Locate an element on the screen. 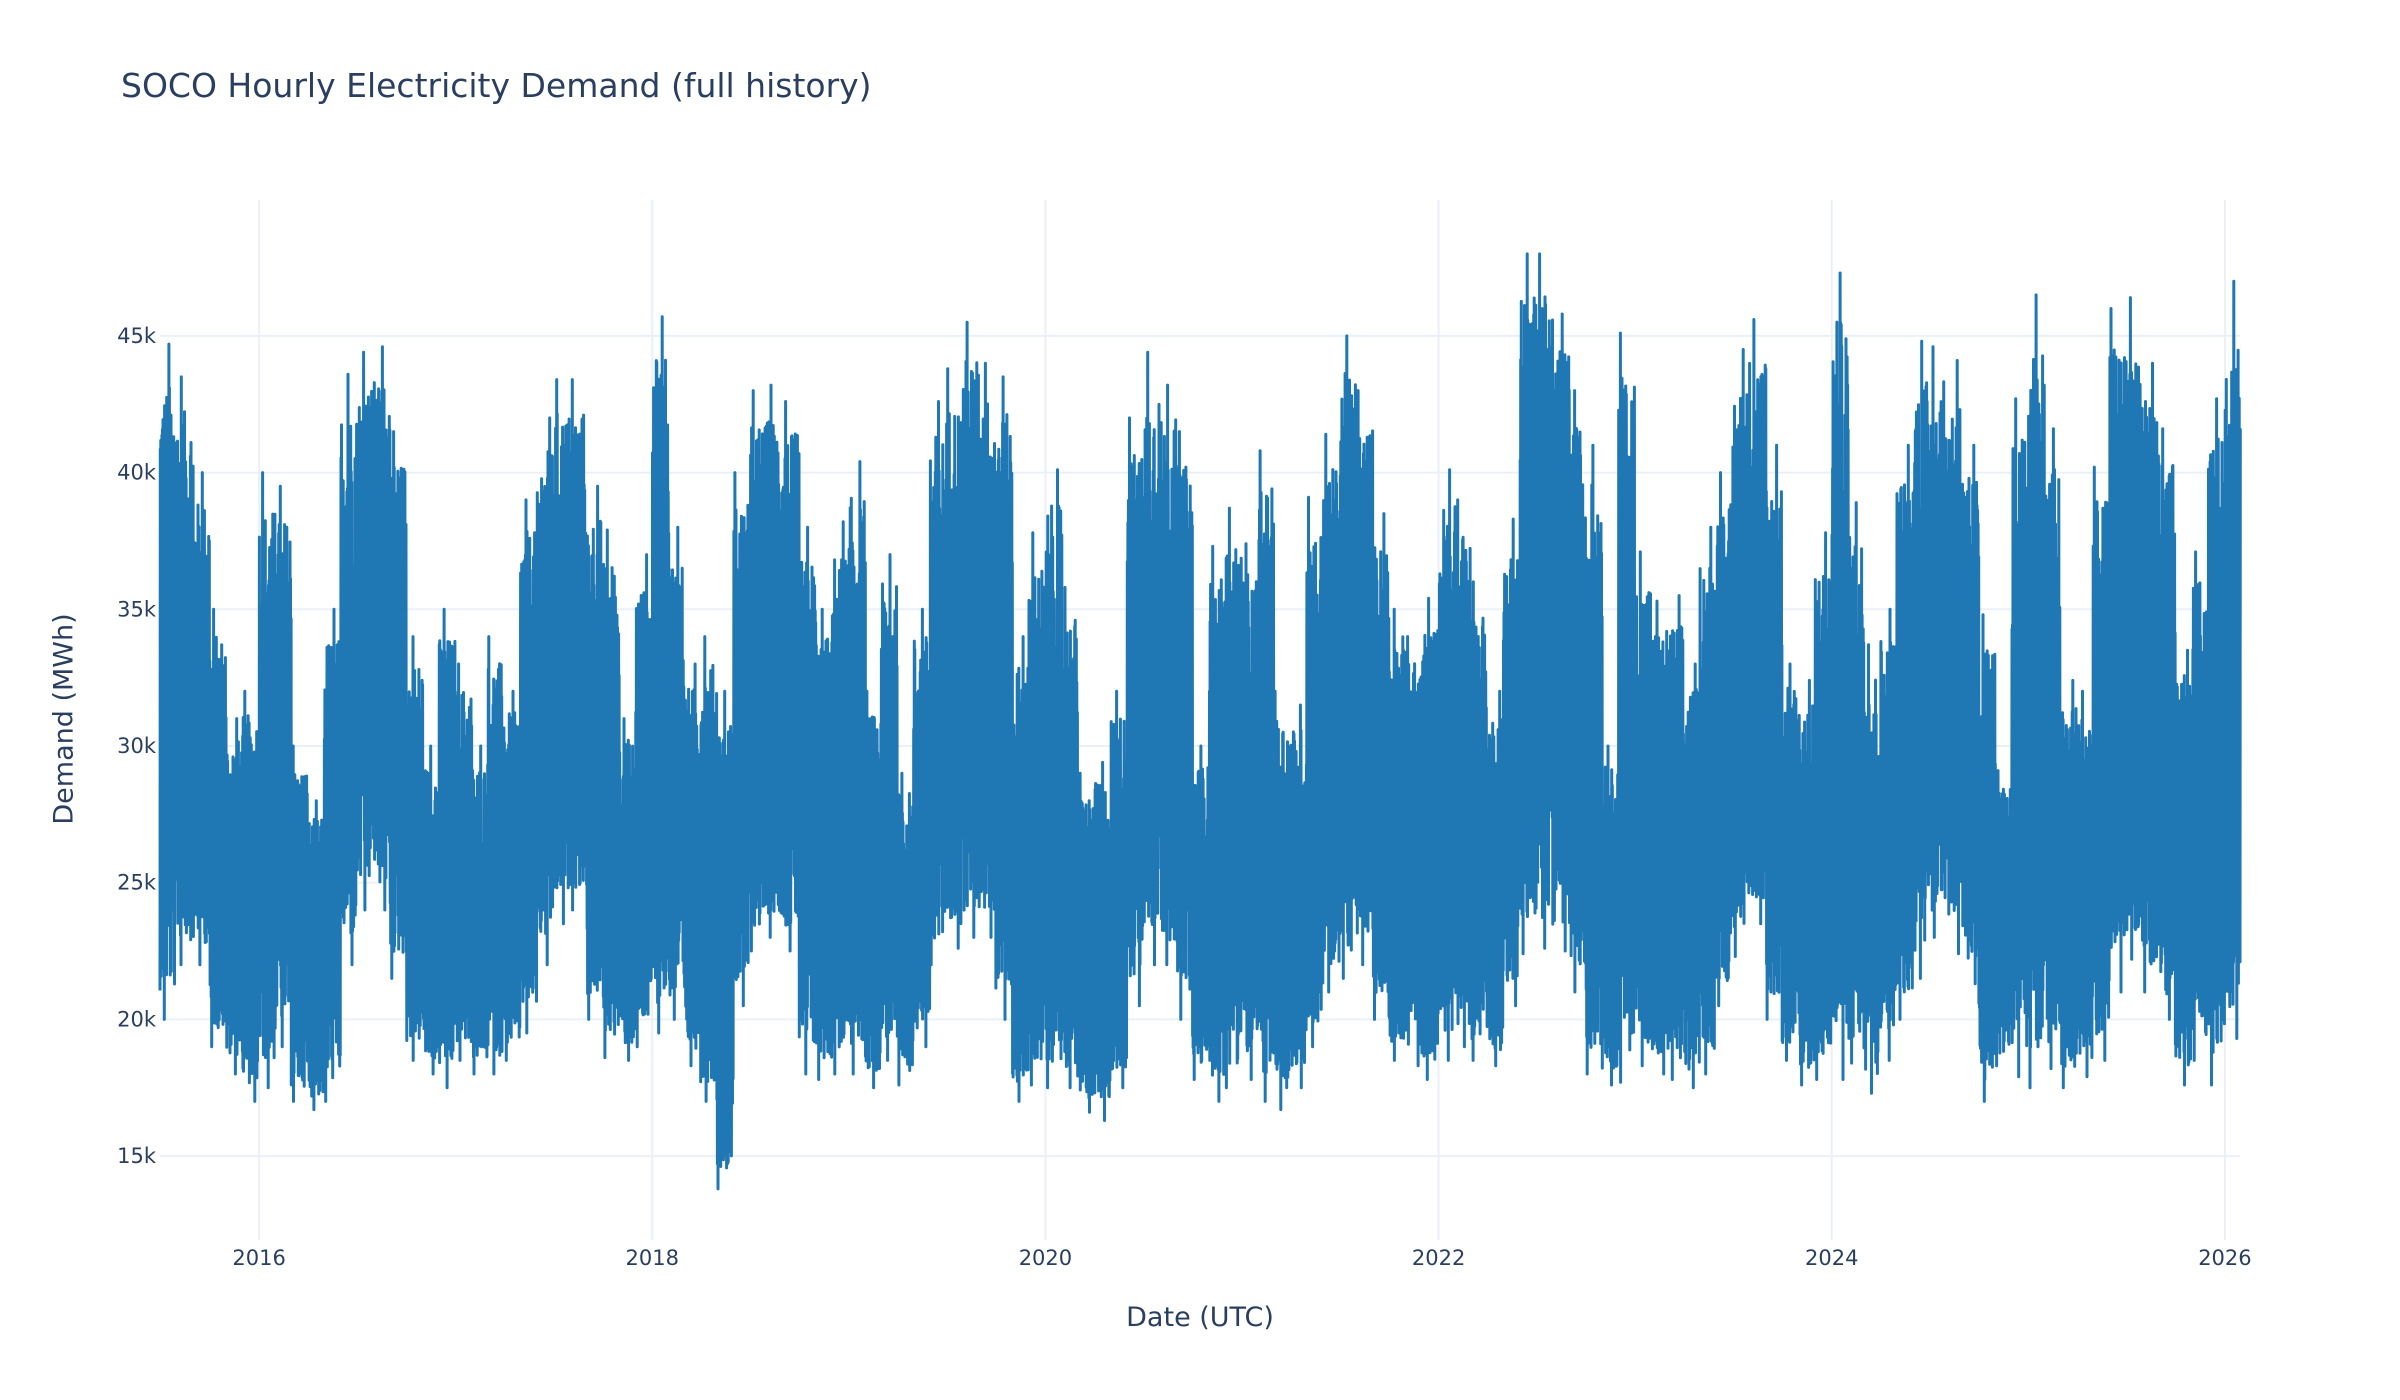 Image resolution: width=2400 pixels, height=1400 pixels. y-tick-label: 15k is located at coordinates (137, 1156).